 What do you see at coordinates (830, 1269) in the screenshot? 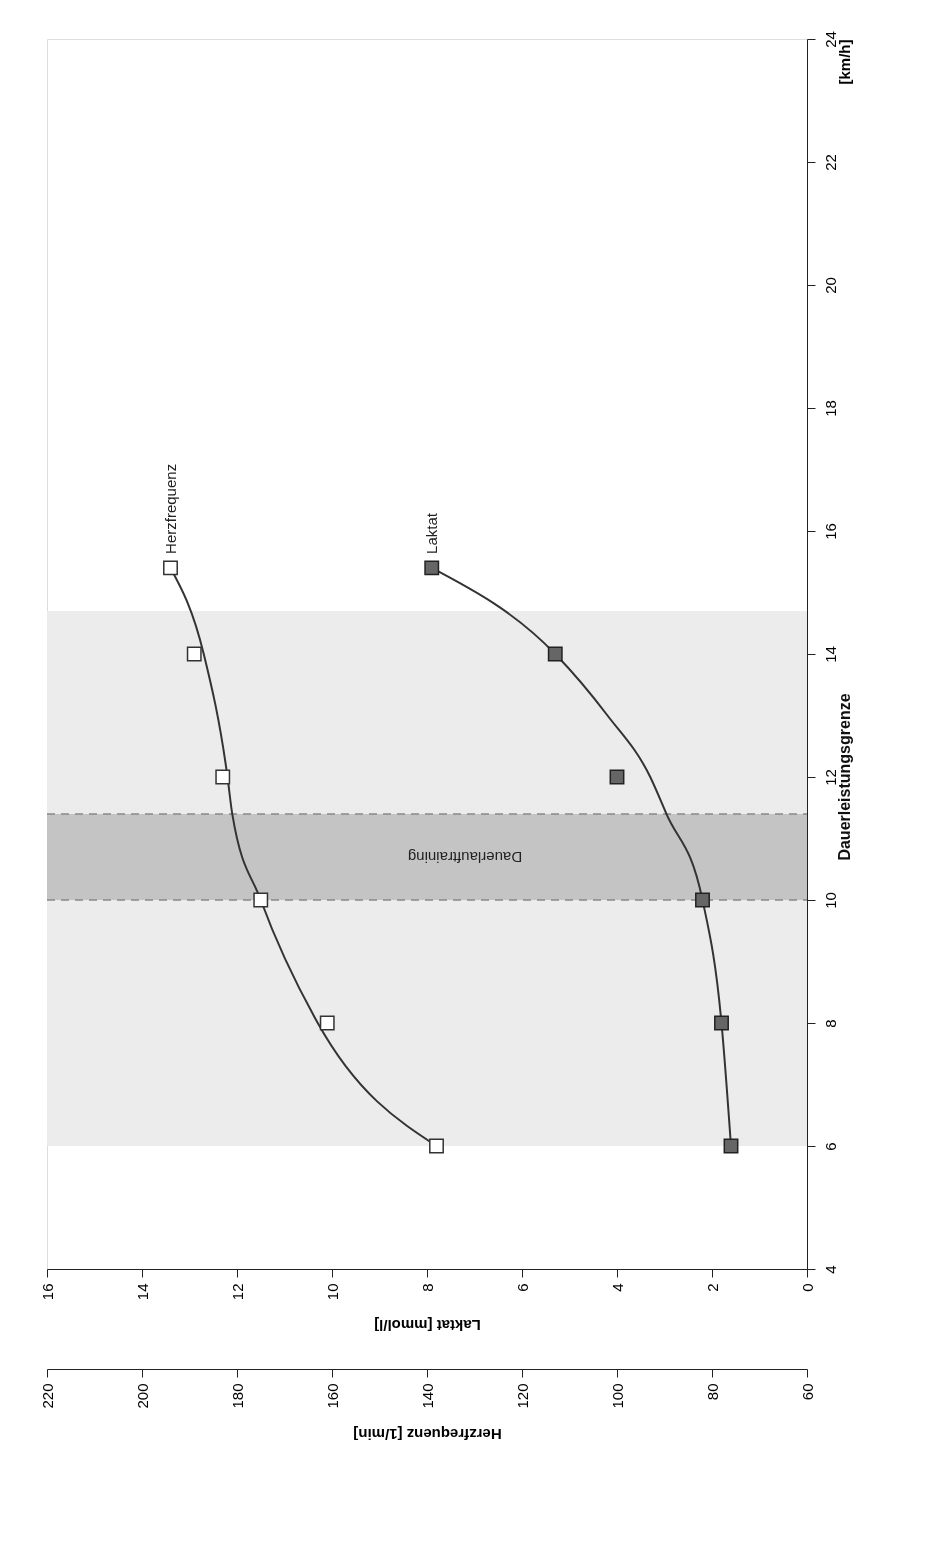
I see `y-tick-label: 4` at bounding box center [830, 1269].